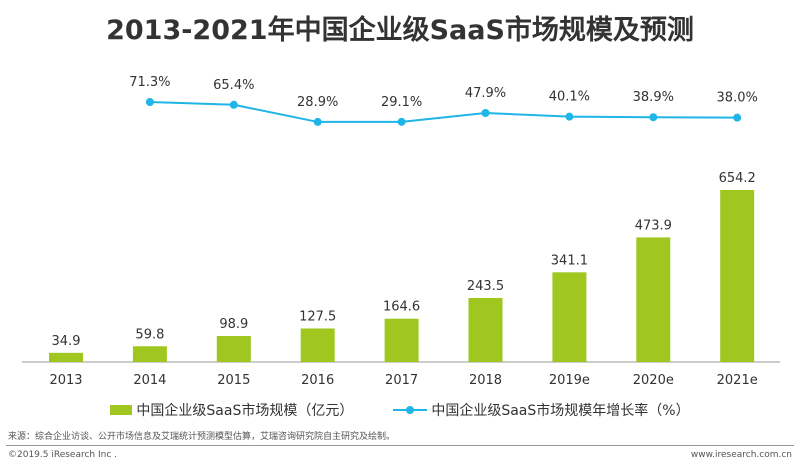  Describe the element at coordinates (569, 380) in the screenshot. I see `x-tick-label: 2019e` at that location.